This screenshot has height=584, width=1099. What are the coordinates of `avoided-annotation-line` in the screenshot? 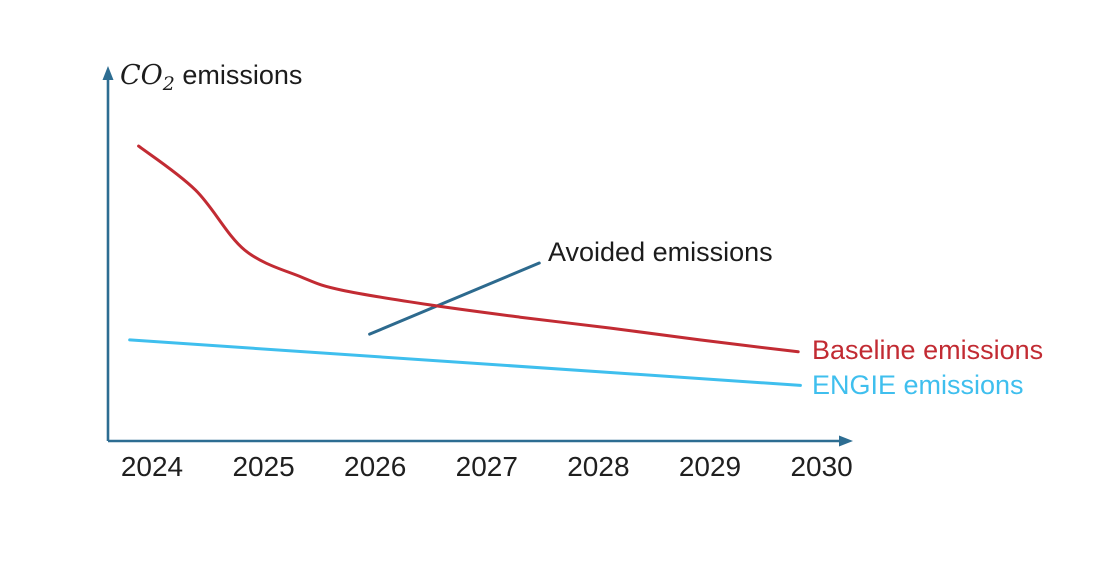 It's located at (454, 298).